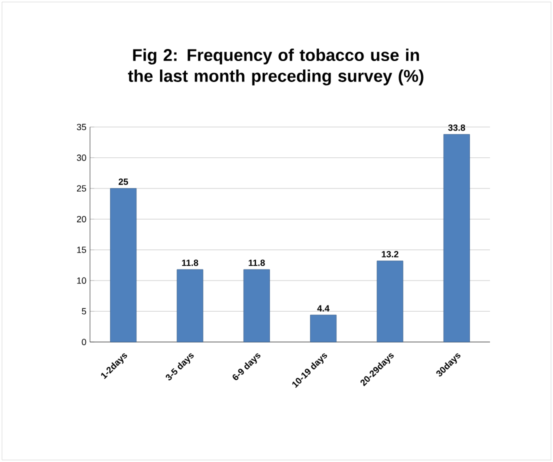 The image size is (553, 462). What do you see at coordinates (323, 308) in the screenshot?
I see `data-label: 4.4` at bounding box center [323, 308].